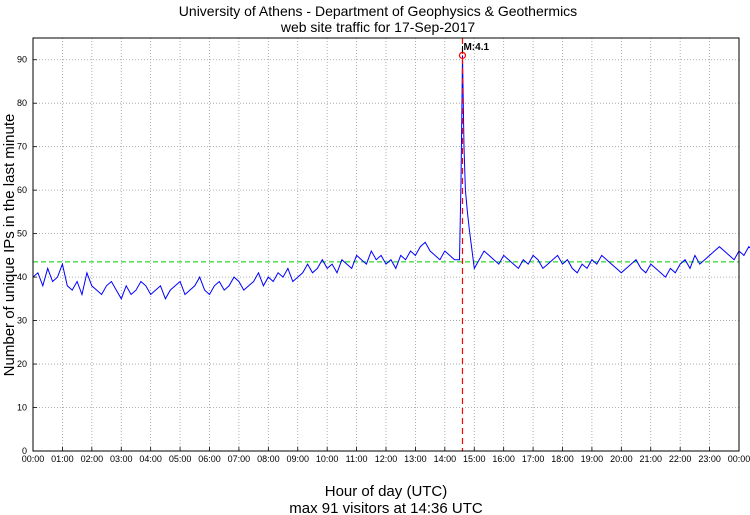 The image size is (750, 515). Describe the element at coordinates (503, 459) in the screenshot. I see `x-tick-label: 16:00` at that location.